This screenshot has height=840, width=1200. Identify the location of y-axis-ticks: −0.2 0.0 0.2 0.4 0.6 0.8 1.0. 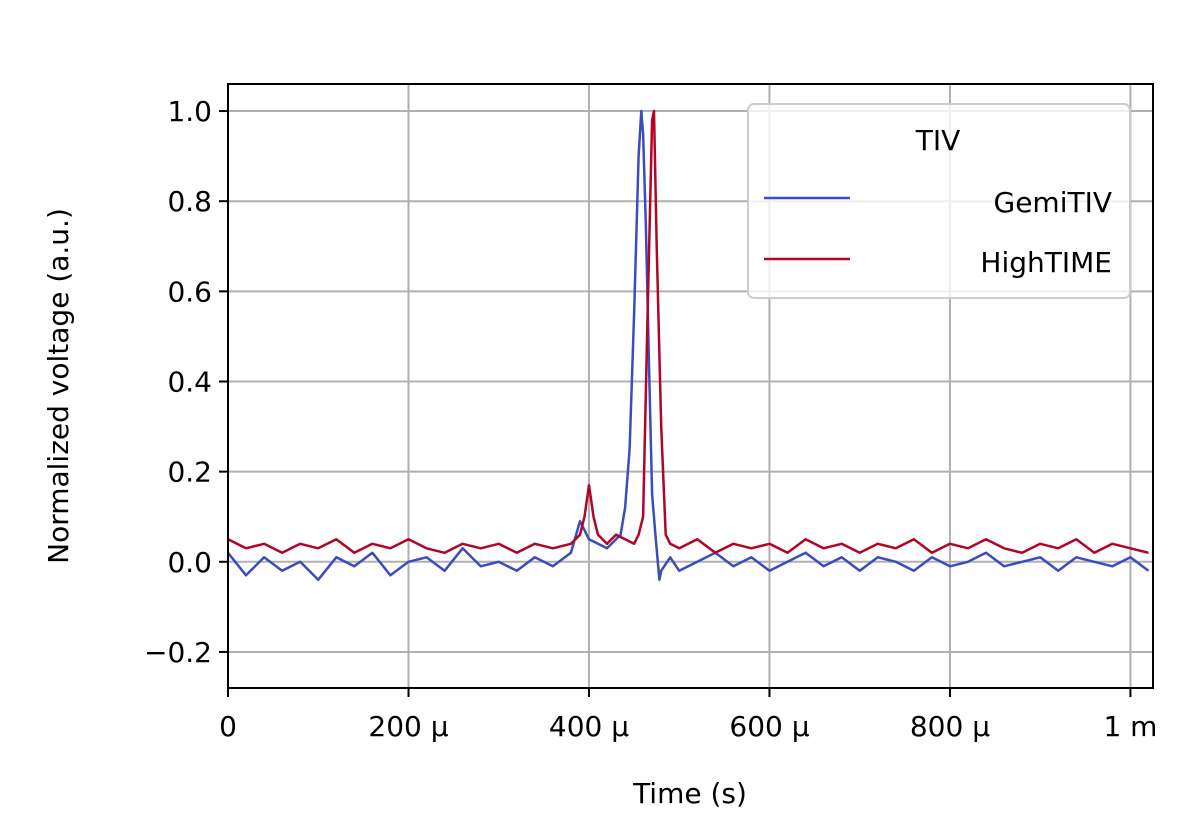
(186, 382).